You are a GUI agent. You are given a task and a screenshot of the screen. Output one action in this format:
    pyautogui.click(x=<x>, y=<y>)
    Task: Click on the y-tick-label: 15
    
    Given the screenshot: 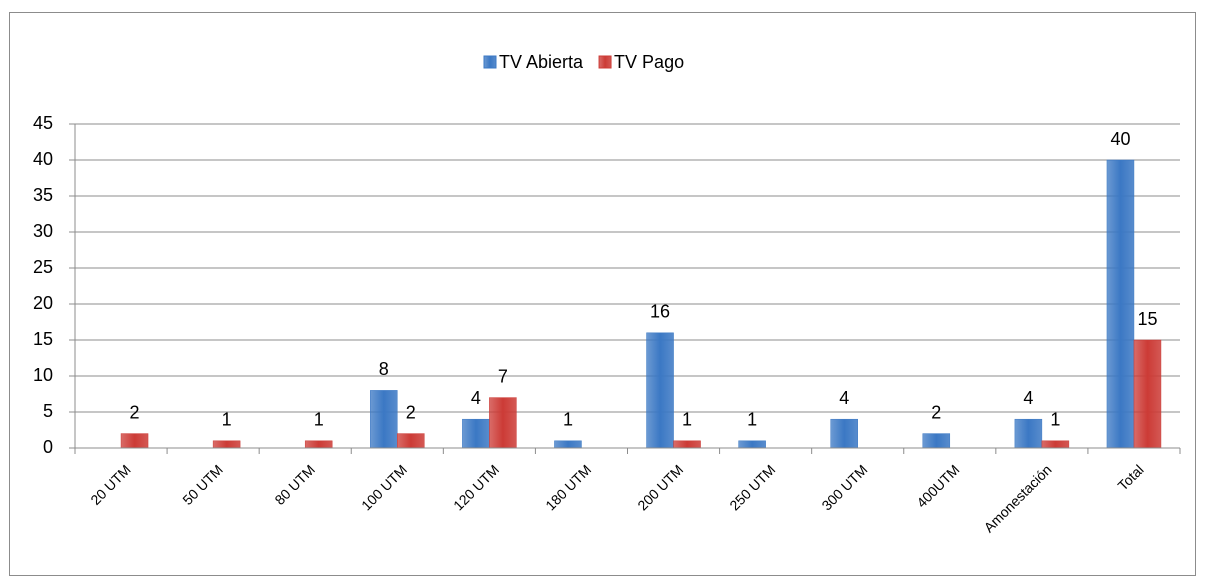 What is the action you would take?
    pyautogui.click(x=43, y=339)
    